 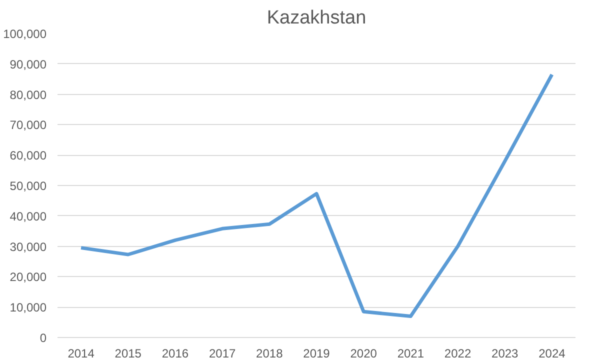 I want to click on x-tick-label: 2017, so click(x=222, y=353).